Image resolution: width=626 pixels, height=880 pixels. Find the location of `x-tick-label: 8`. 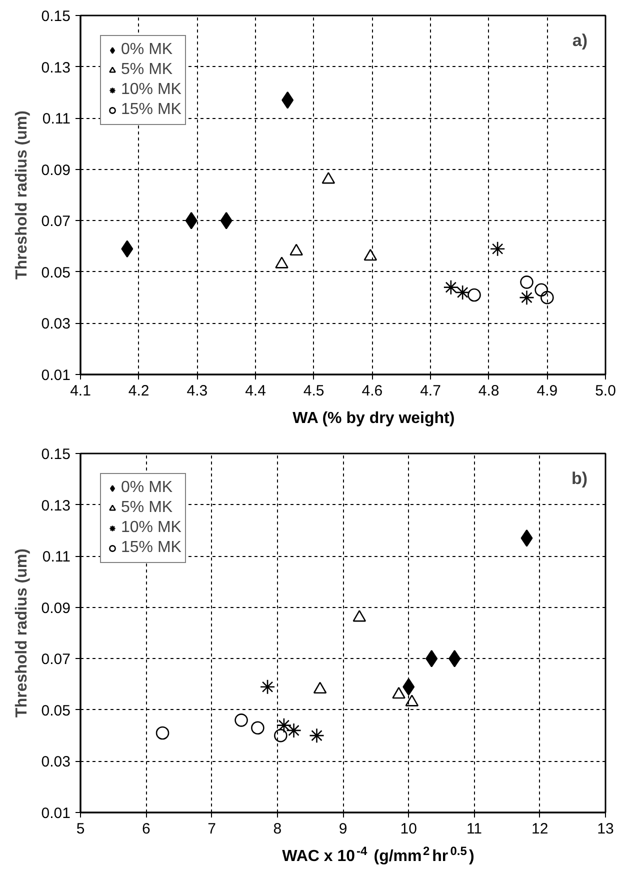

x-tick-label: 8 is located at coordinates (277, 829).